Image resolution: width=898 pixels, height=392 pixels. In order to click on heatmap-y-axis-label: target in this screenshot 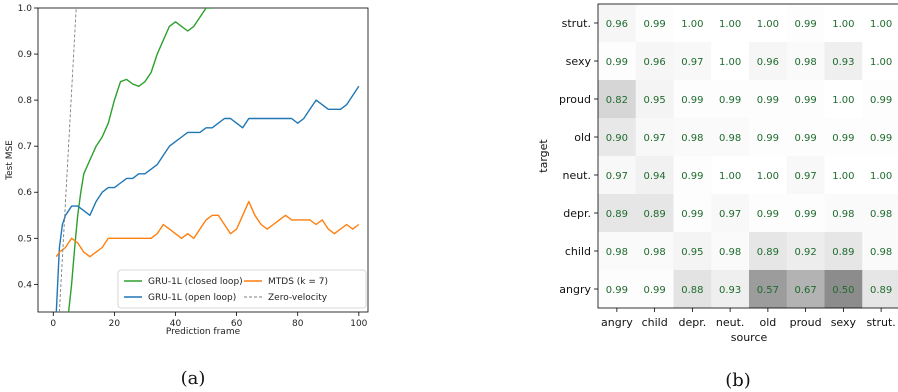, I will do `click(543, 156)`.